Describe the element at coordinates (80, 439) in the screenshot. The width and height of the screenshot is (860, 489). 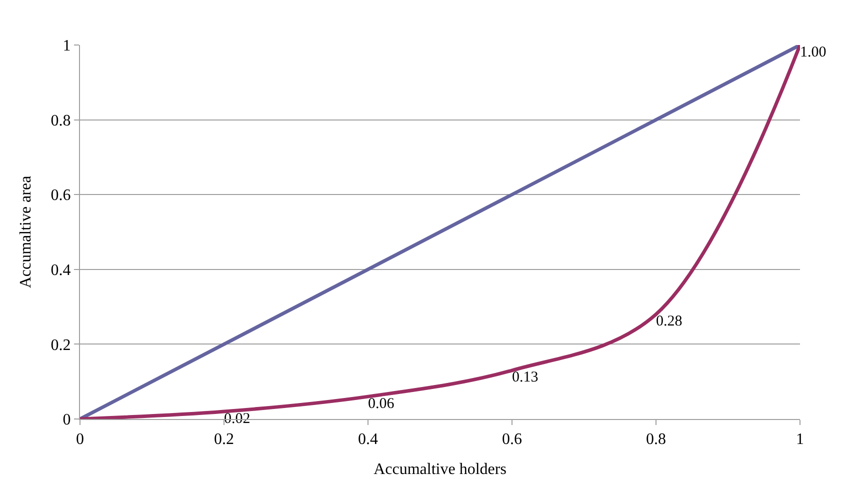
I see `x-tick-label: 0` at that location.